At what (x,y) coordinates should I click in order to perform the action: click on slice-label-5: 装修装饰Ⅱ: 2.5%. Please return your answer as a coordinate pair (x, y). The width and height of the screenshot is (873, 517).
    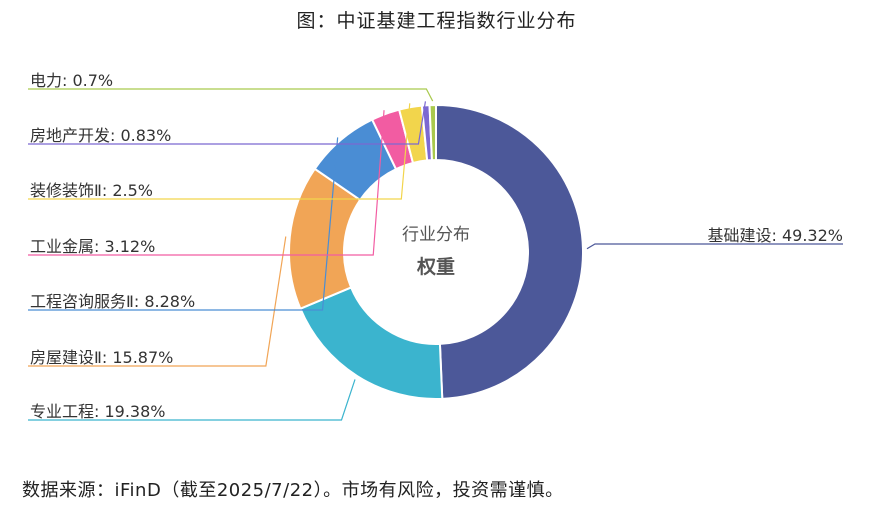
    Looking at the image, I should click on (91, 190).